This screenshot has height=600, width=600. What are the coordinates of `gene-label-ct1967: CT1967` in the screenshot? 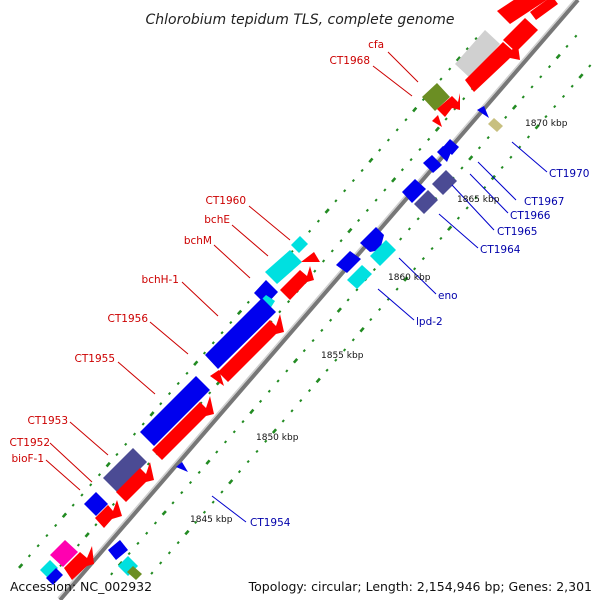 It's located at (544, 202).